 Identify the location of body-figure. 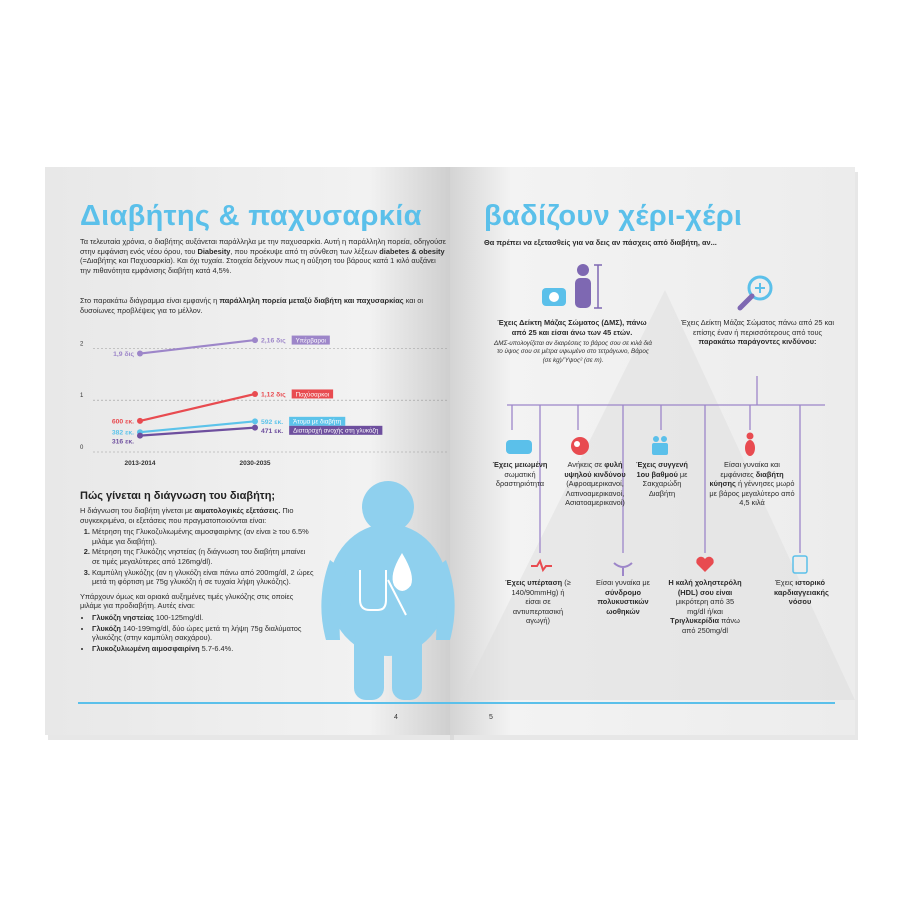
(388, 590).